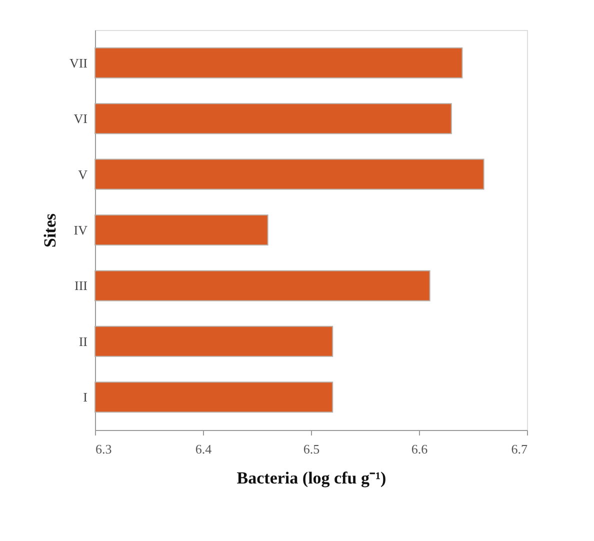  I want to click on y-tick-label: VII, so click(78, 62).